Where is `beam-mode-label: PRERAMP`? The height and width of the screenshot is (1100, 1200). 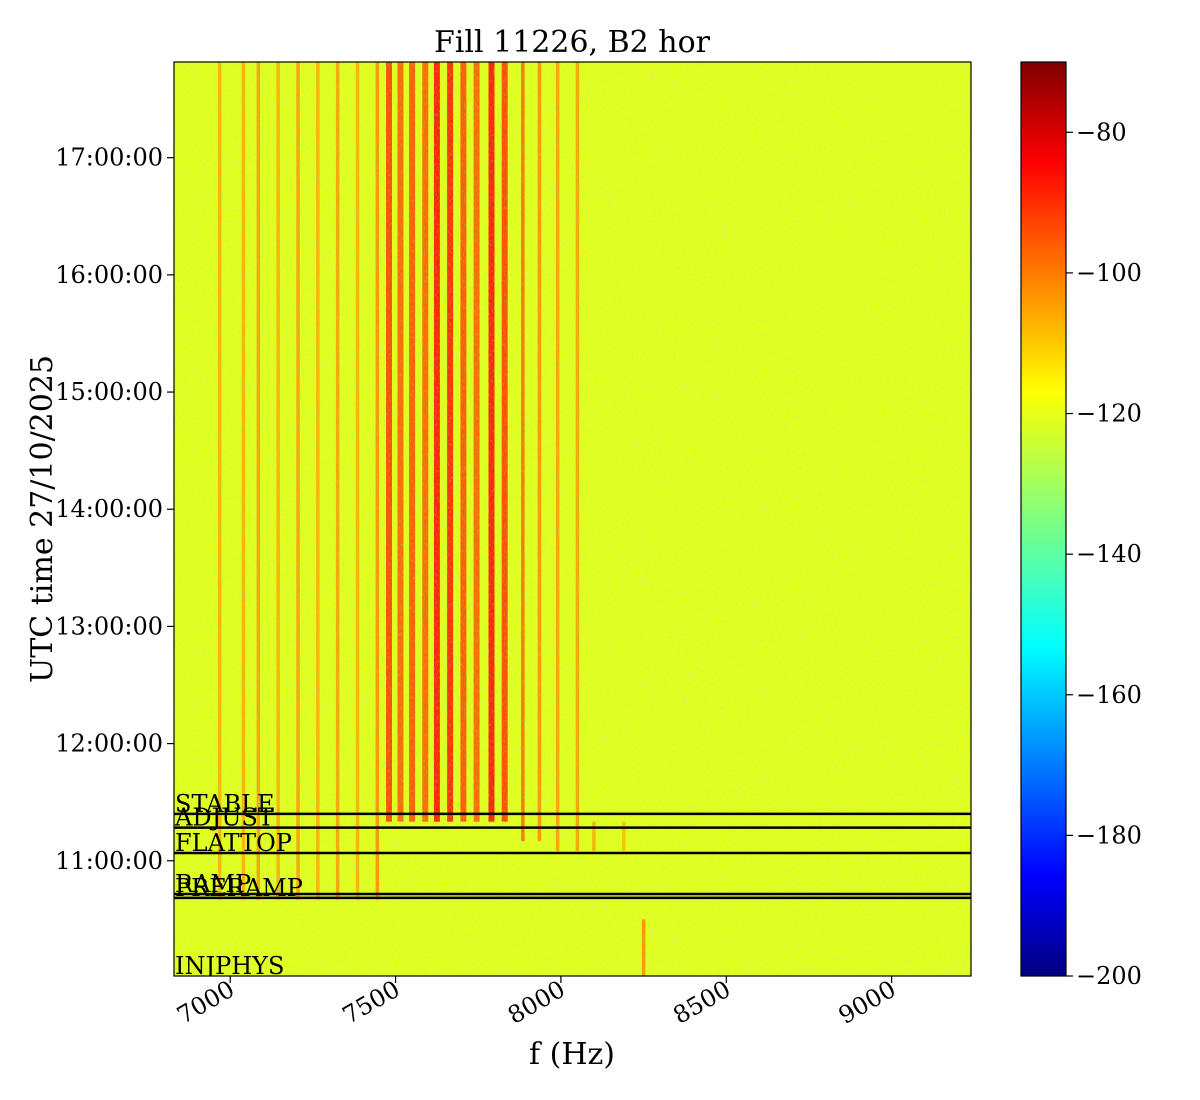
beam-mode-label: PRERAMP is located at coordinates (239, 888).